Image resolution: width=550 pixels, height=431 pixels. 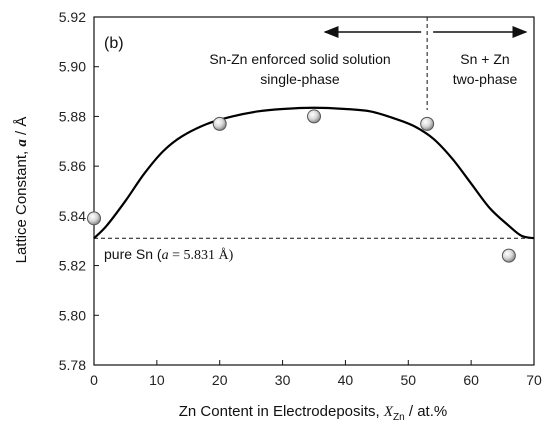 What do you see at coordinates (300, 79) in the screenshot?
I see `single-phase-label-line2: single-phase` at bounding box center [300, 79].